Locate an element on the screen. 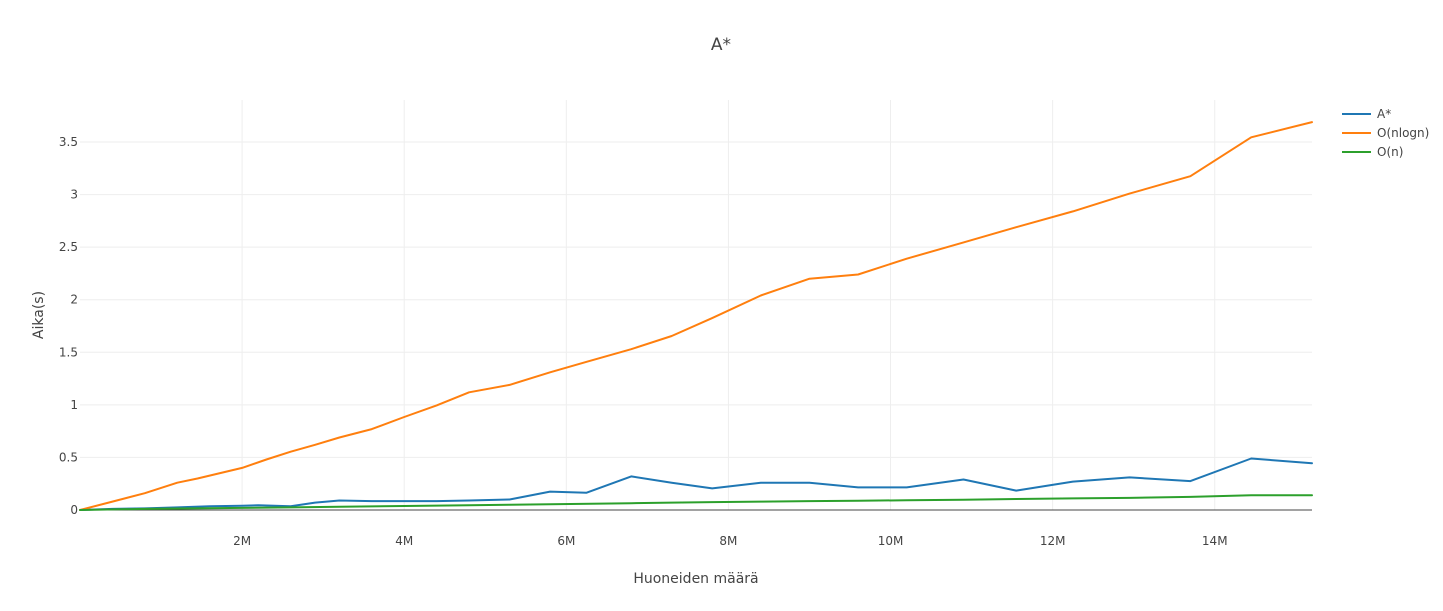 Image resolution: width=1443 pixels, height=611 pixels. y-tick-label: 3 is located at coordinates (74, 195).